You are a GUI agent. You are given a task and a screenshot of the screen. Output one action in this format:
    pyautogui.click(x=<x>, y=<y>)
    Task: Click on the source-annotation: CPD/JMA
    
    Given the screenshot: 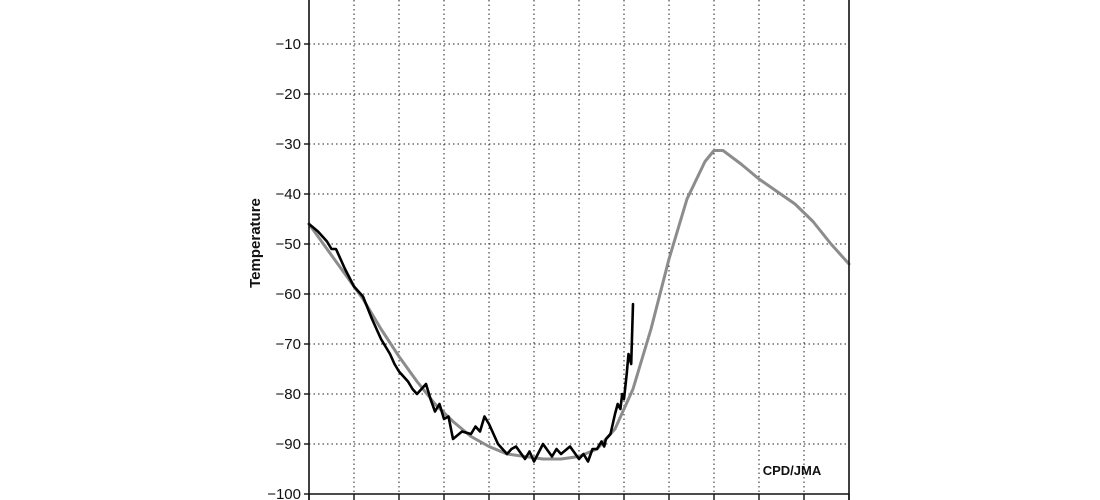 What is the action you would take?
    pyautogui.click(x=792, y=470)
    